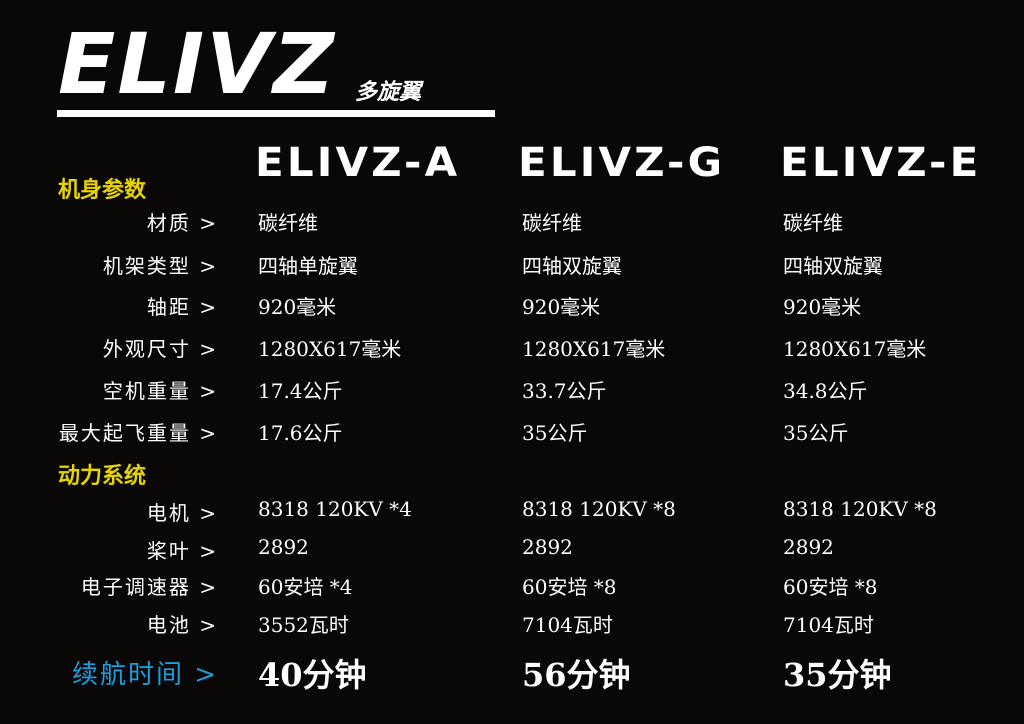 This screenshot has width=1024, height=724. Describe the element at coordinates (308, 266) in the screenshot. I see `spec-value: 四轴单旋翼` at that location.